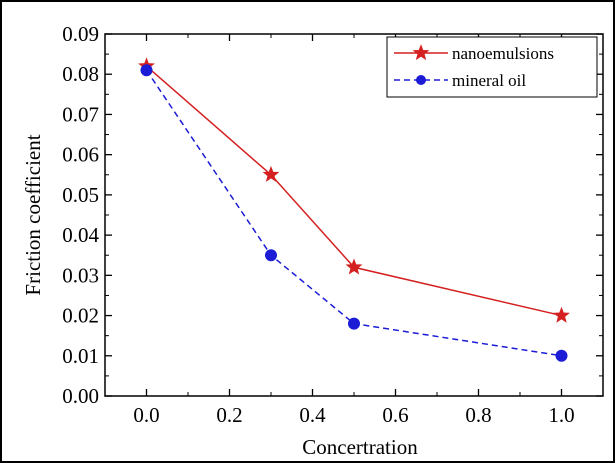 The image size is (615, 463). Describe the element at coordinates (80, 396) in the screenshot. I see `y-tick-label: 0.00` at that location.